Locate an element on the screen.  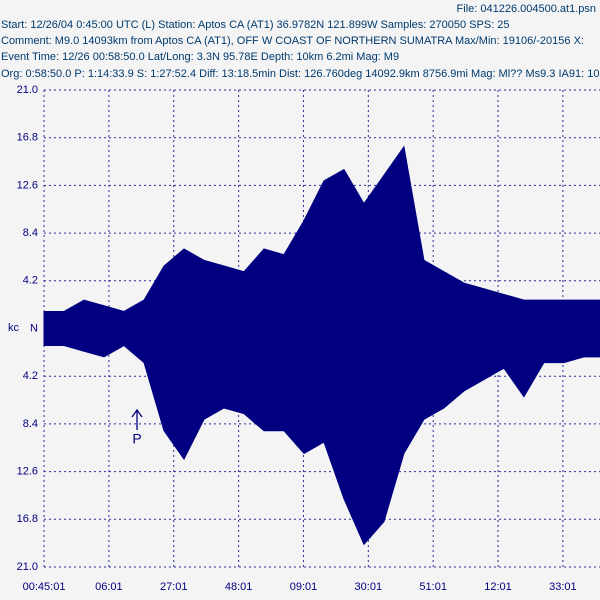
x-tick-label: 06:01 is located at coordinates (109, 587).